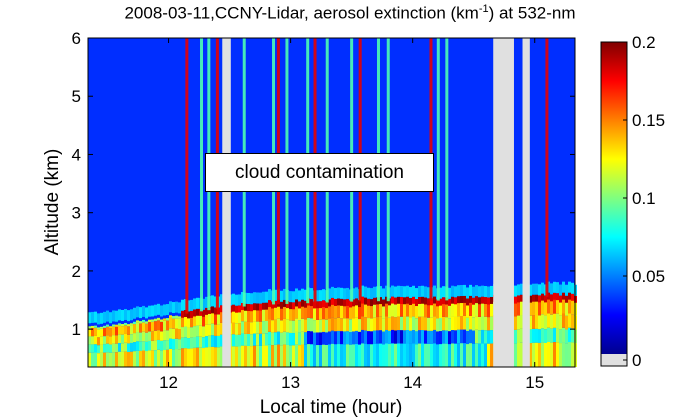 This screenshot has width=700, height=420. I want to click on colorbar: 0 0.05 0.1 0.15 0.2, so click(632, 201).